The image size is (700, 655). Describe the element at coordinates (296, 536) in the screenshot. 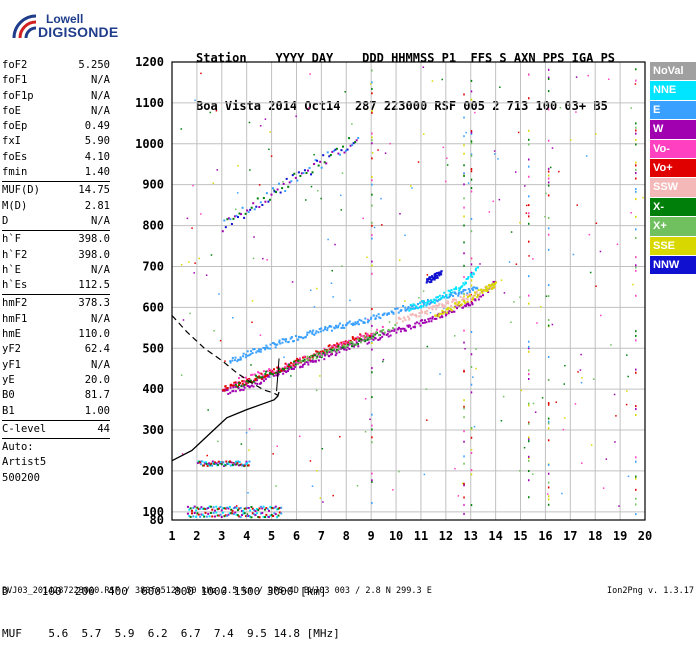

I see `x-tick-label: 6` at that location.